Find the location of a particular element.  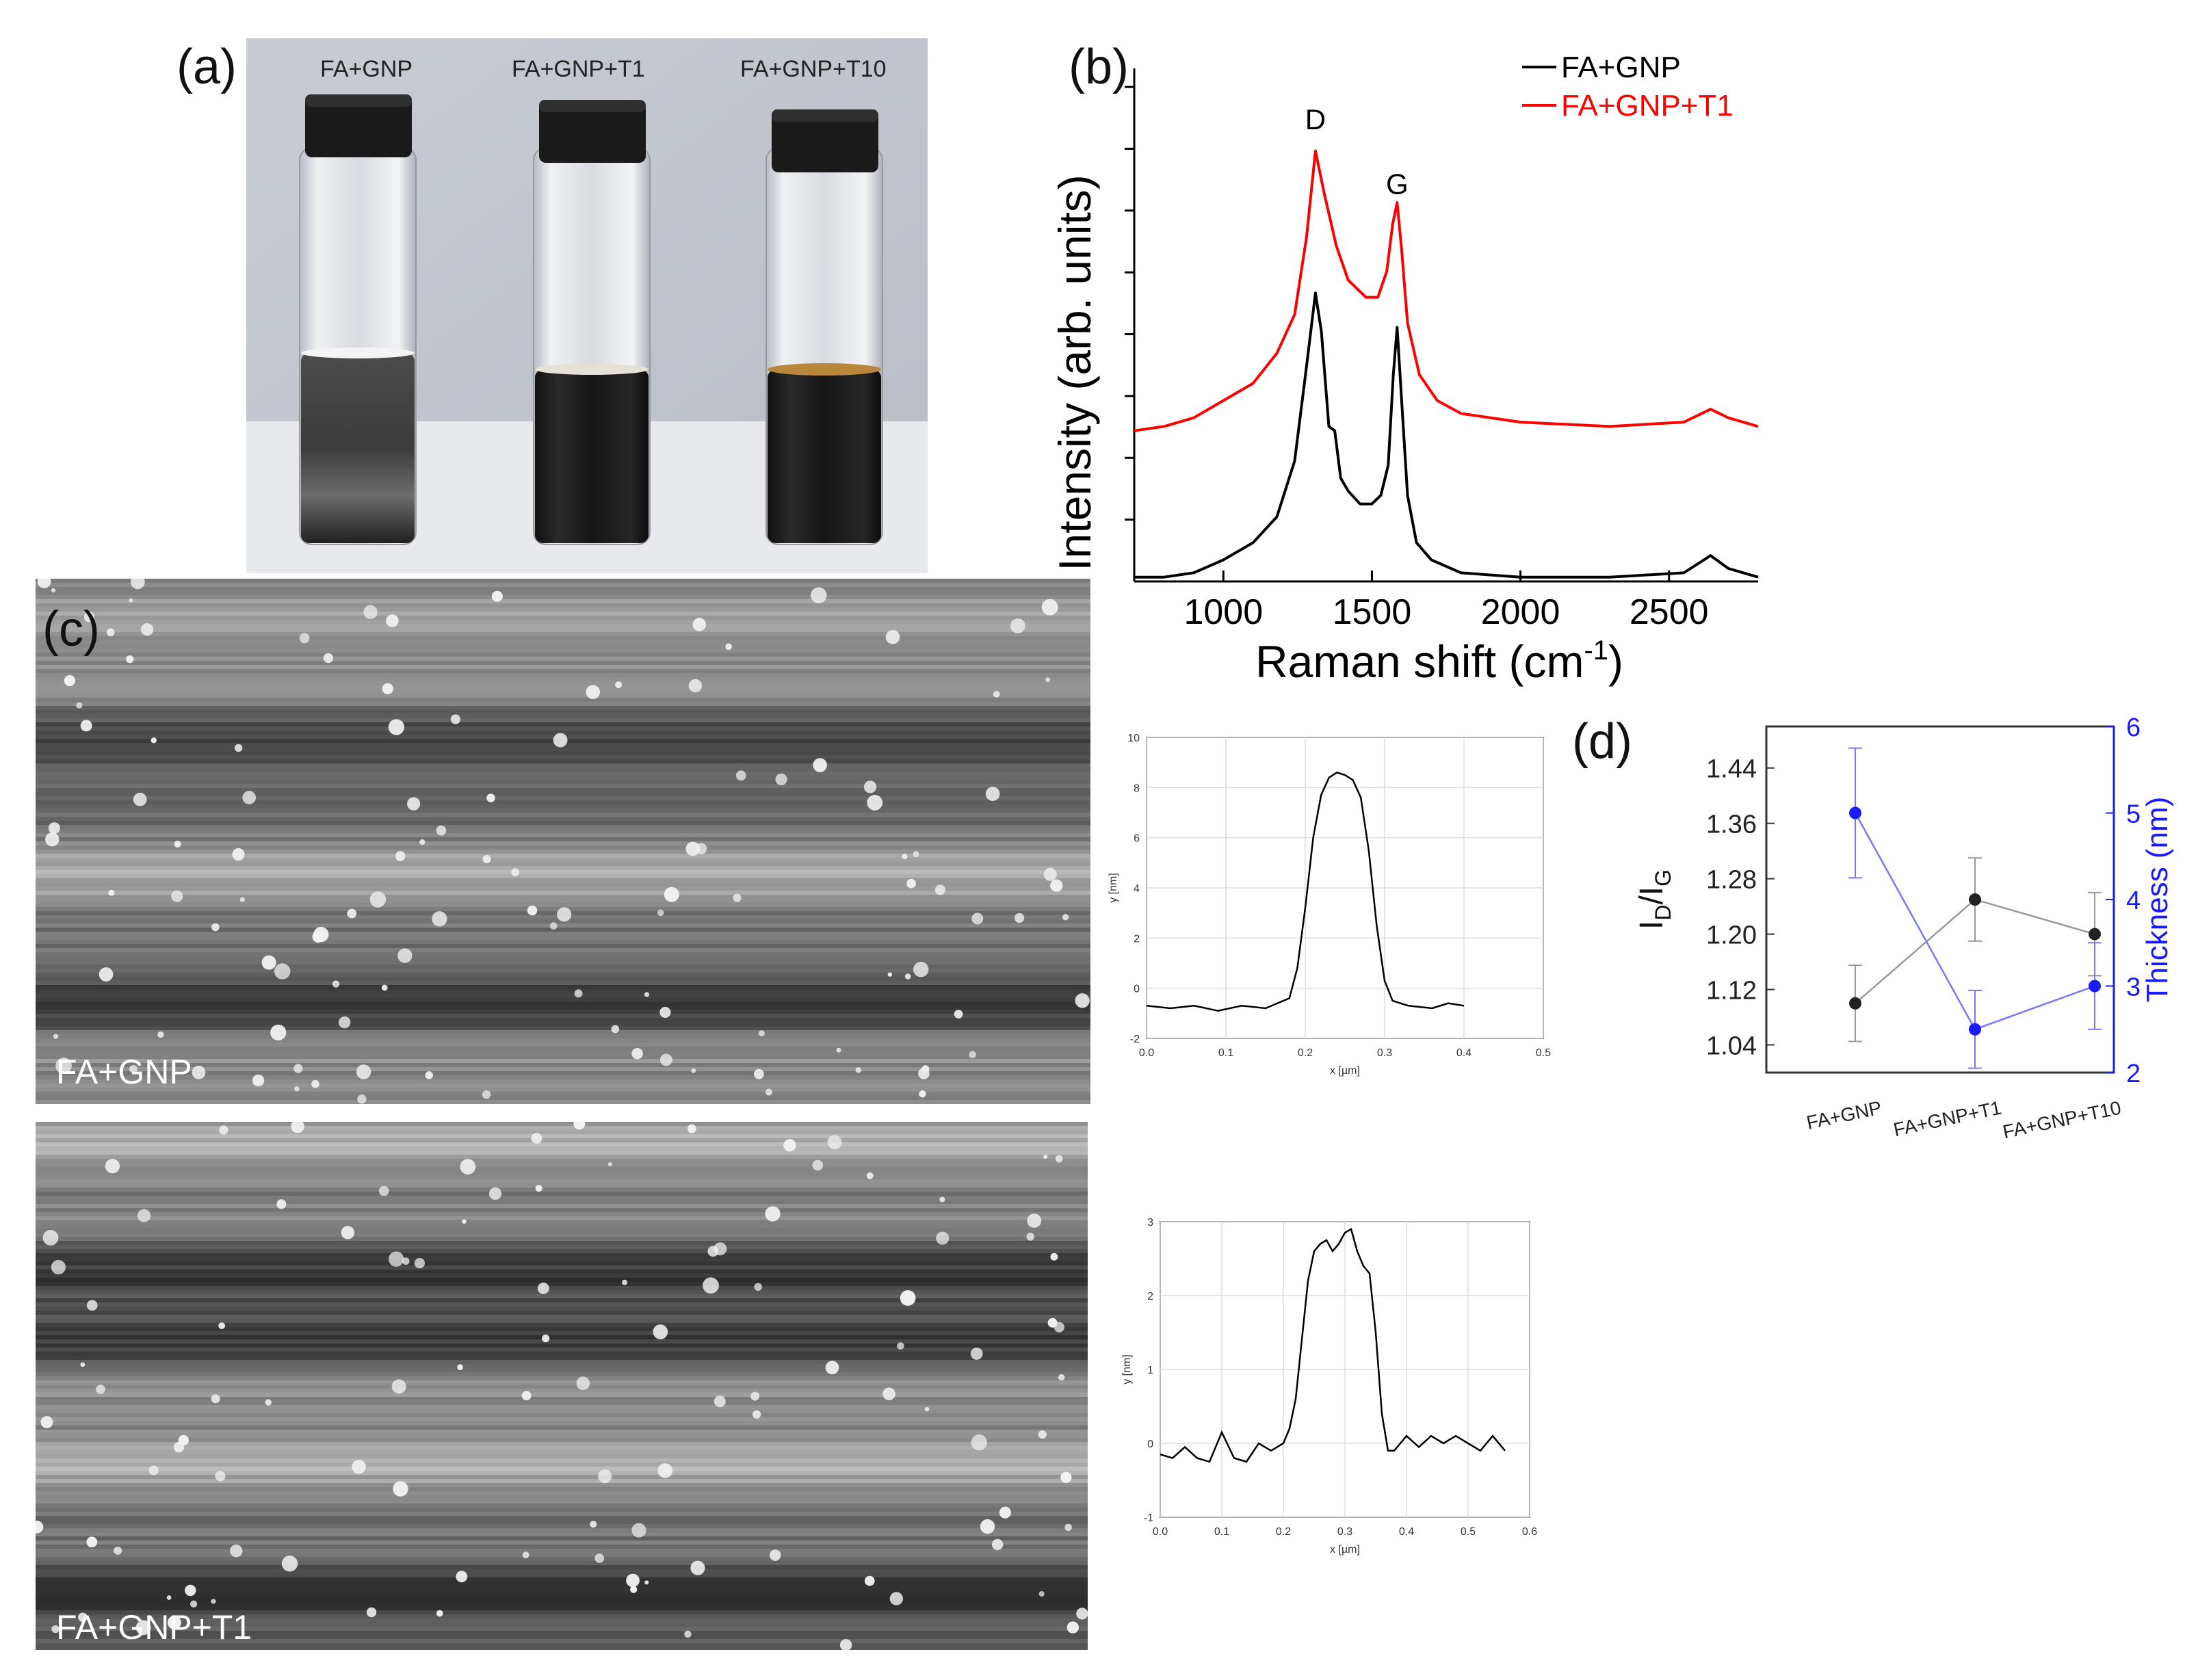

x-tick-label: 2500 is located at coordinates (1669, 612).